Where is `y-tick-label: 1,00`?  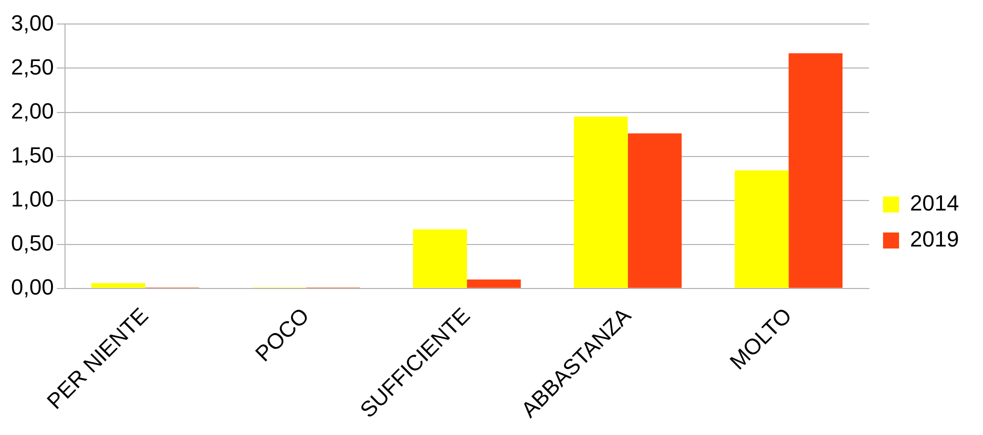 y-tick-label: 1,00 is located at coordinates (32, 199).